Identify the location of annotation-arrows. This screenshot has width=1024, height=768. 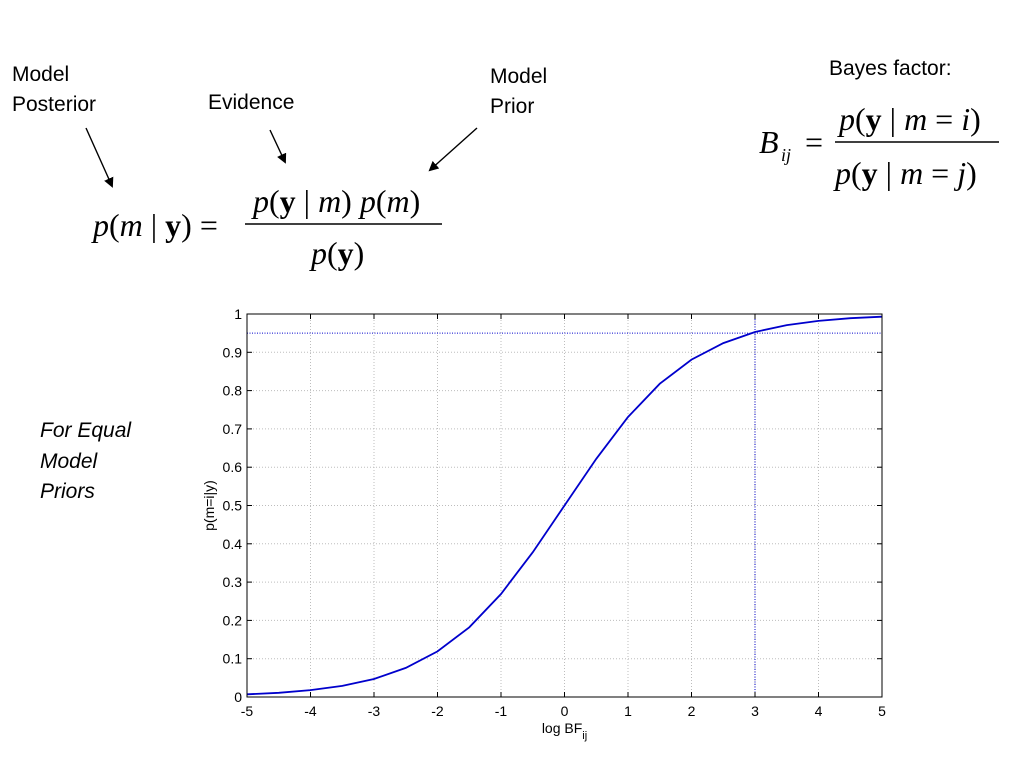
(281, 157).